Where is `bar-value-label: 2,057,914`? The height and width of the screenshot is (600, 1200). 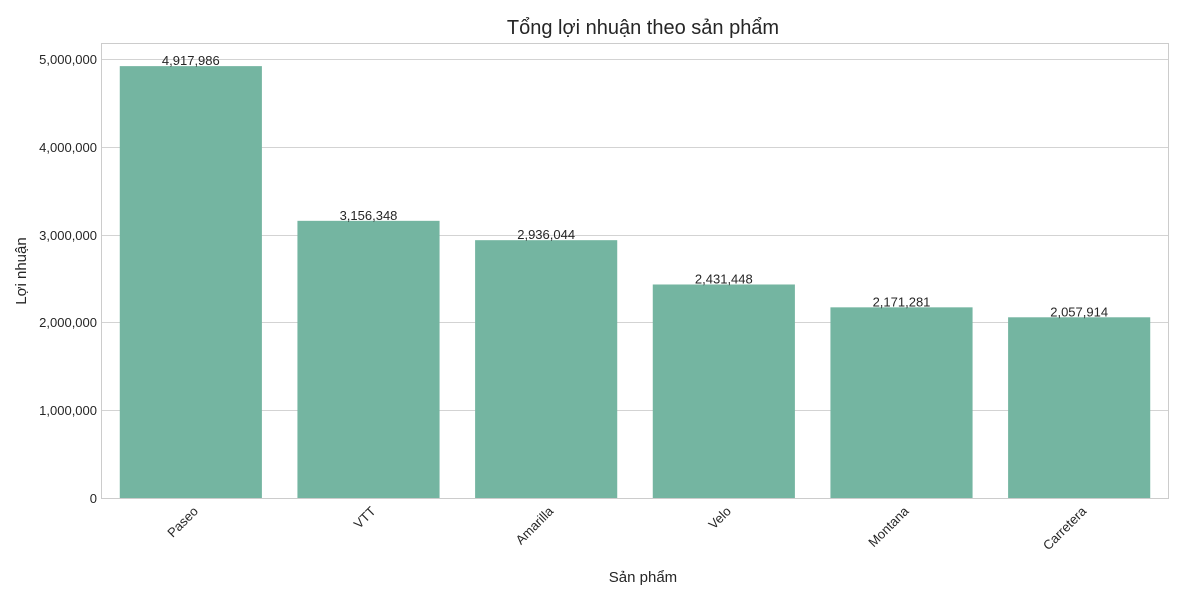
bar-value-label: 2,057,914 is located at coordinates (1079, 311).